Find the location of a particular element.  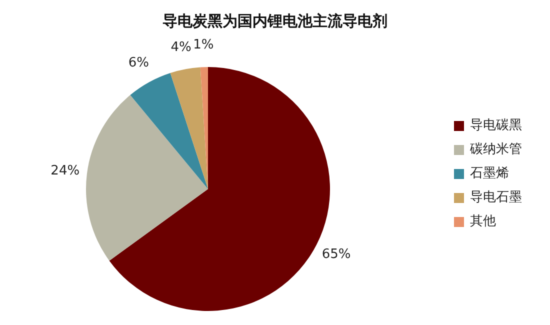

data-label: 65% is located at coordinates (336, 254).